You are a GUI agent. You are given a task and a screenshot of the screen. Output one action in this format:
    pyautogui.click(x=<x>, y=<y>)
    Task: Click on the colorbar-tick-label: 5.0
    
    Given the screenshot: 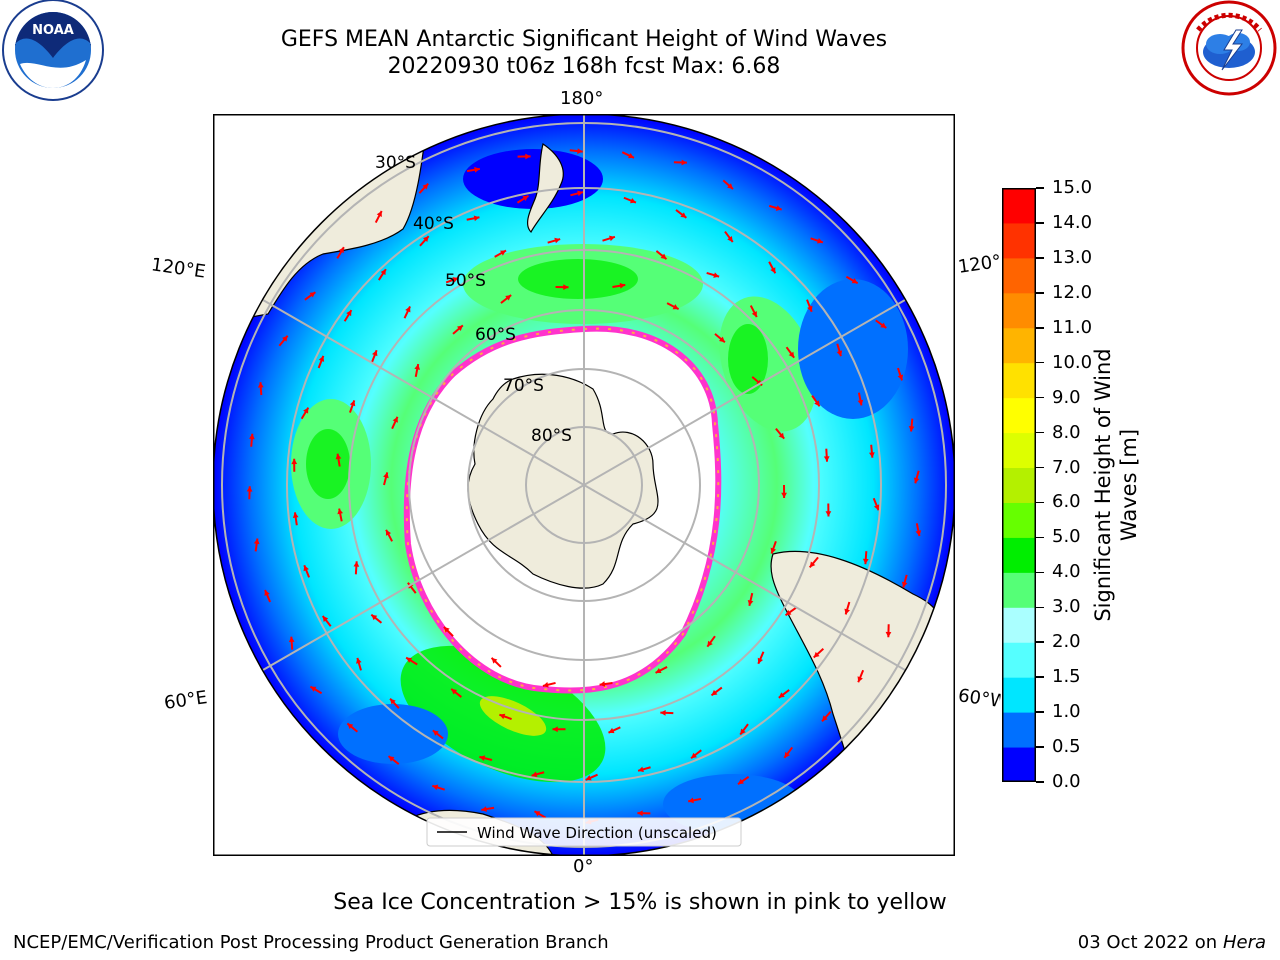 What is the action you would take?
    pyautogui.click(x=1066, y=537)
    